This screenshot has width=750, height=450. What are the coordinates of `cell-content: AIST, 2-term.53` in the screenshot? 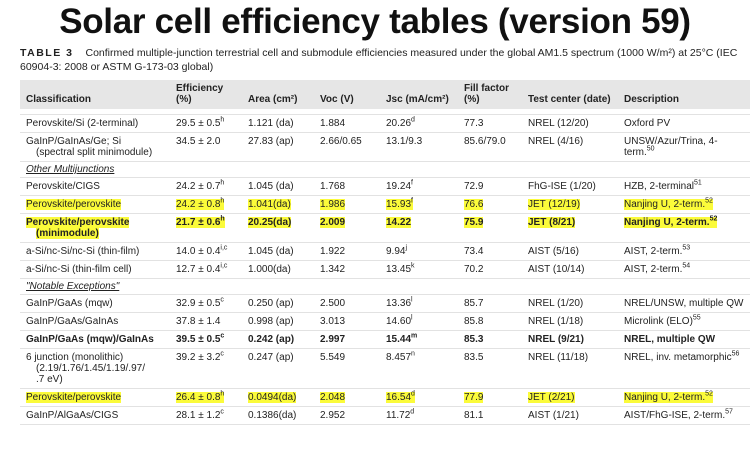 It's located at (657, 251).